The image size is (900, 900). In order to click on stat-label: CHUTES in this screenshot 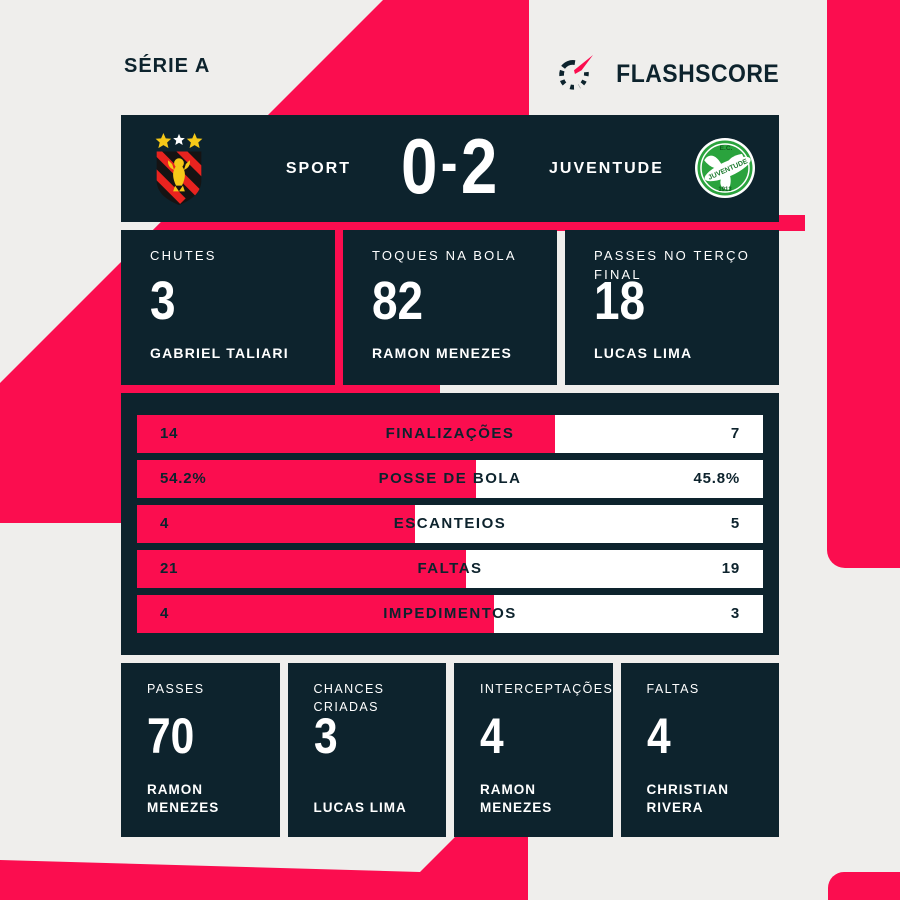, I will do `click(183, 255)`.